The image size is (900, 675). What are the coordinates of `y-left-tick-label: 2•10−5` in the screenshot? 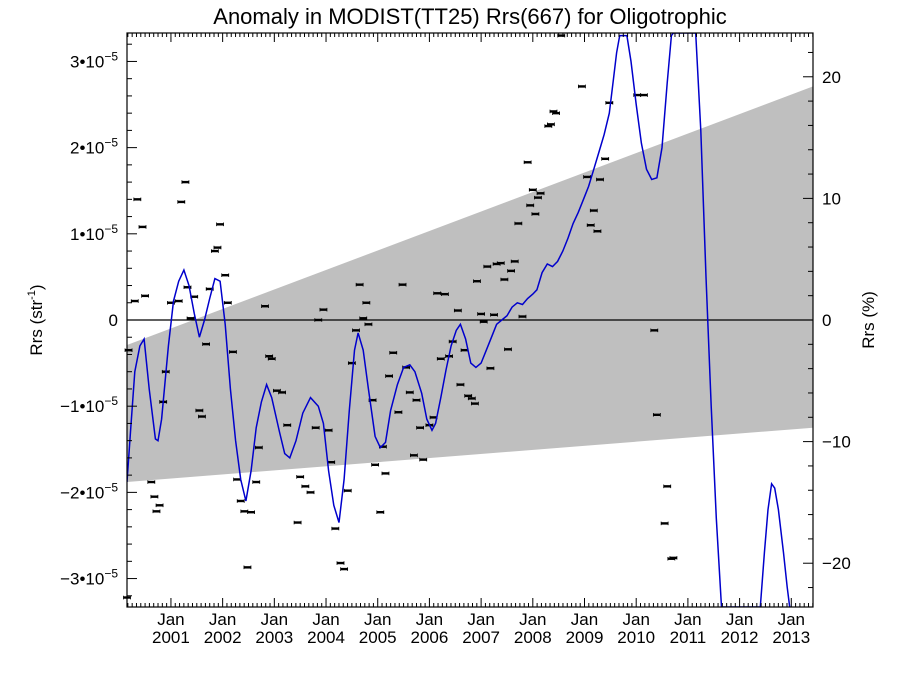 It's located at (94, 147).